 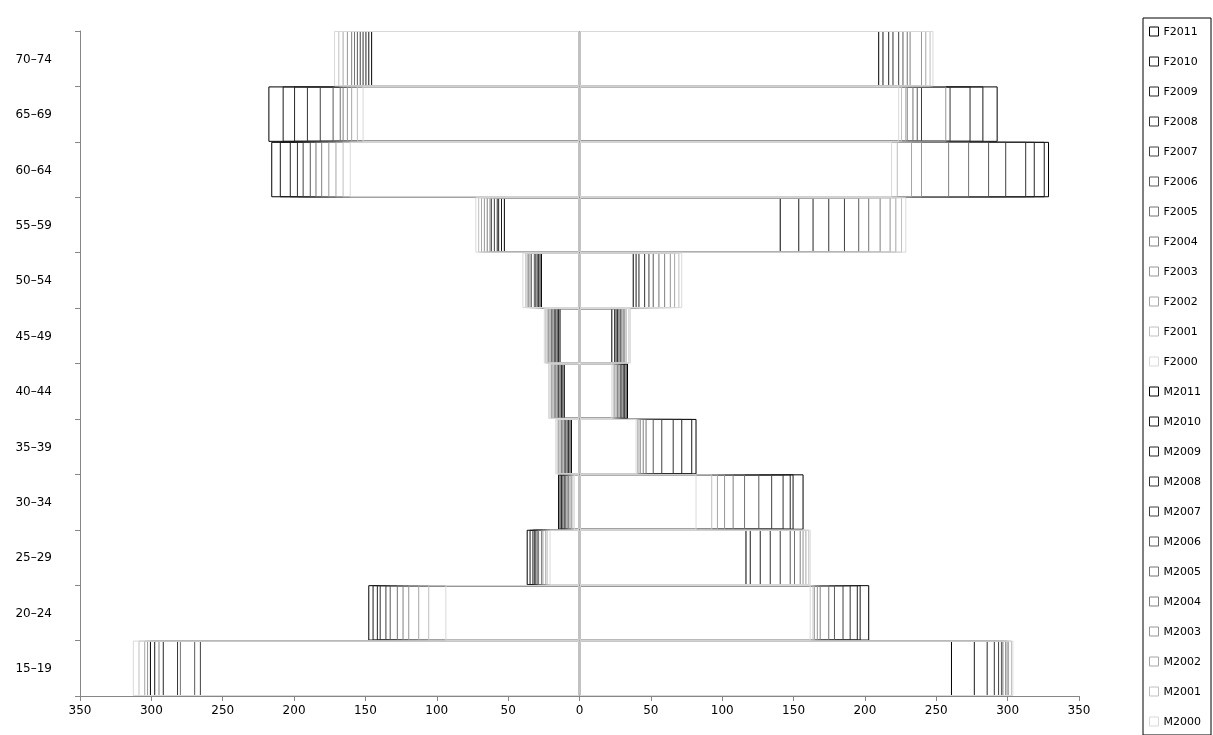 I want to click on y-tick-label: 50–54, so click(x=33, y=280).